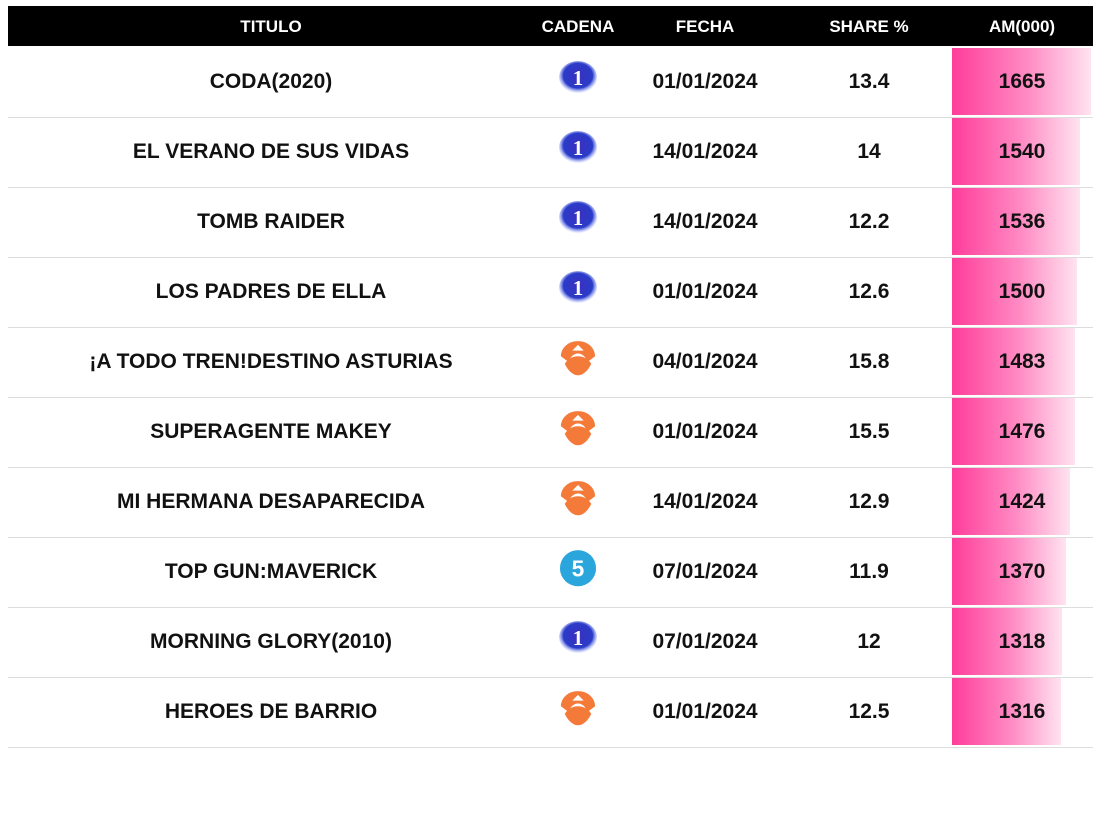 The image size is (1100, 832). What do you see at coordinates (1022, 641) in the screenshot?
I see `am-cell: 1318` at bounding box center [1022, 641].